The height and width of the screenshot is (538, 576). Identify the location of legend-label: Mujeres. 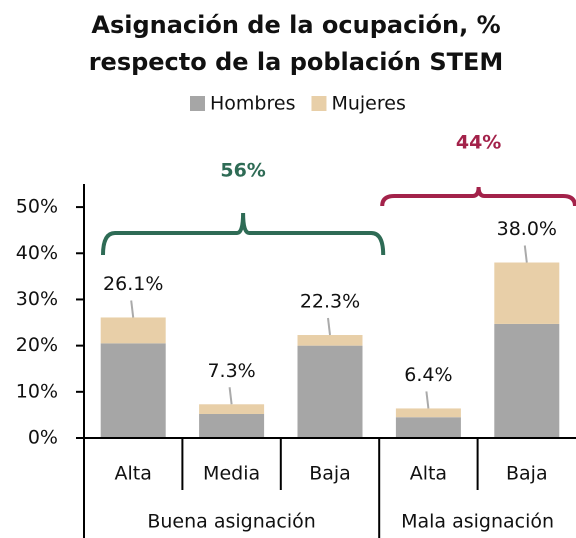
(368, 104).